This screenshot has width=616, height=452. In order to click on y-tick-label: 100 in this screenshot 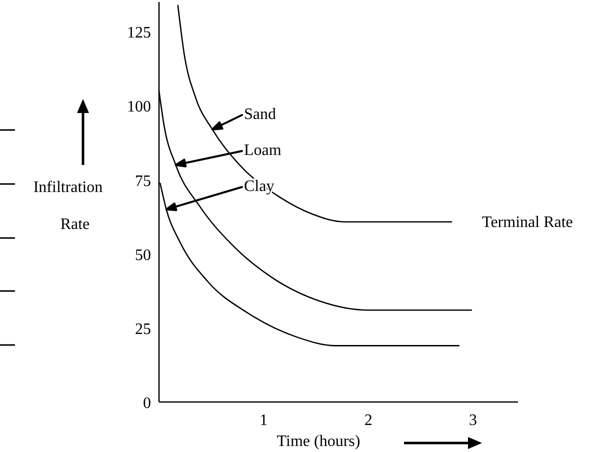, I will do `click(139, 107)`.